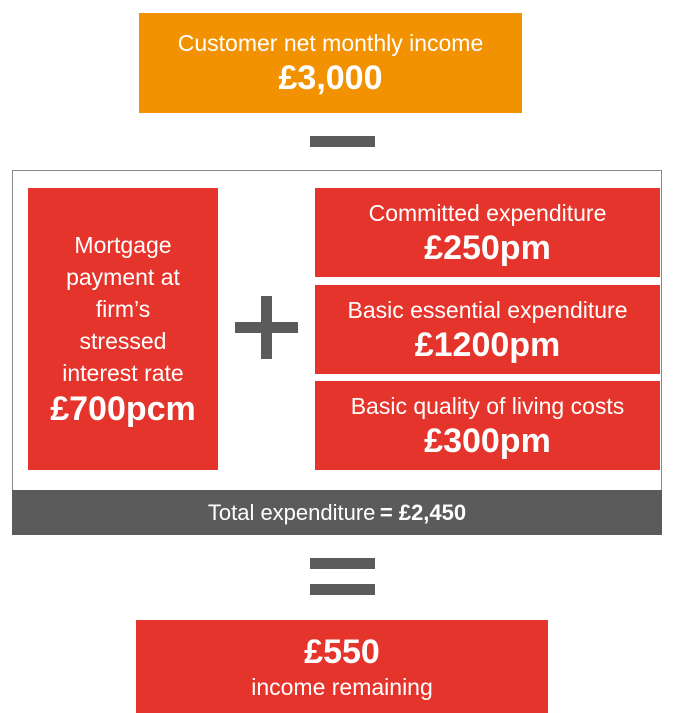  I want to click on mortgage-label-line: firm’s, so click(123, 309).